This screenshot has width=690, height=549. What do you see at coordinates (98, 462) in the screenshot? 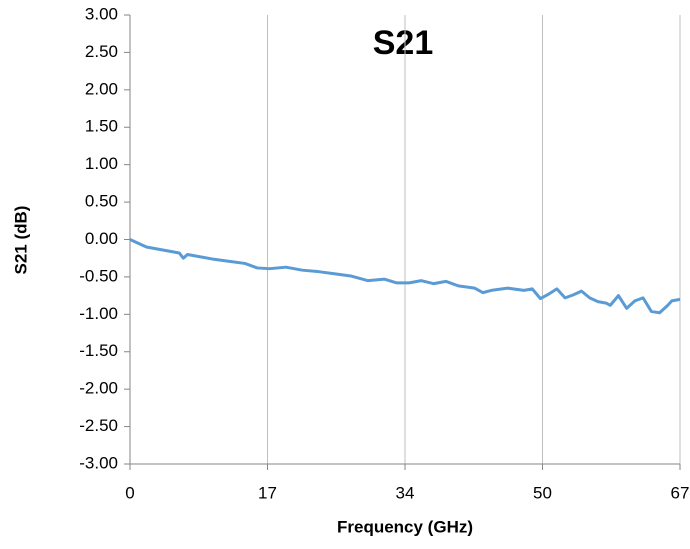
I see `y-tick-label: -3.00` at bounding box center [98, 462].